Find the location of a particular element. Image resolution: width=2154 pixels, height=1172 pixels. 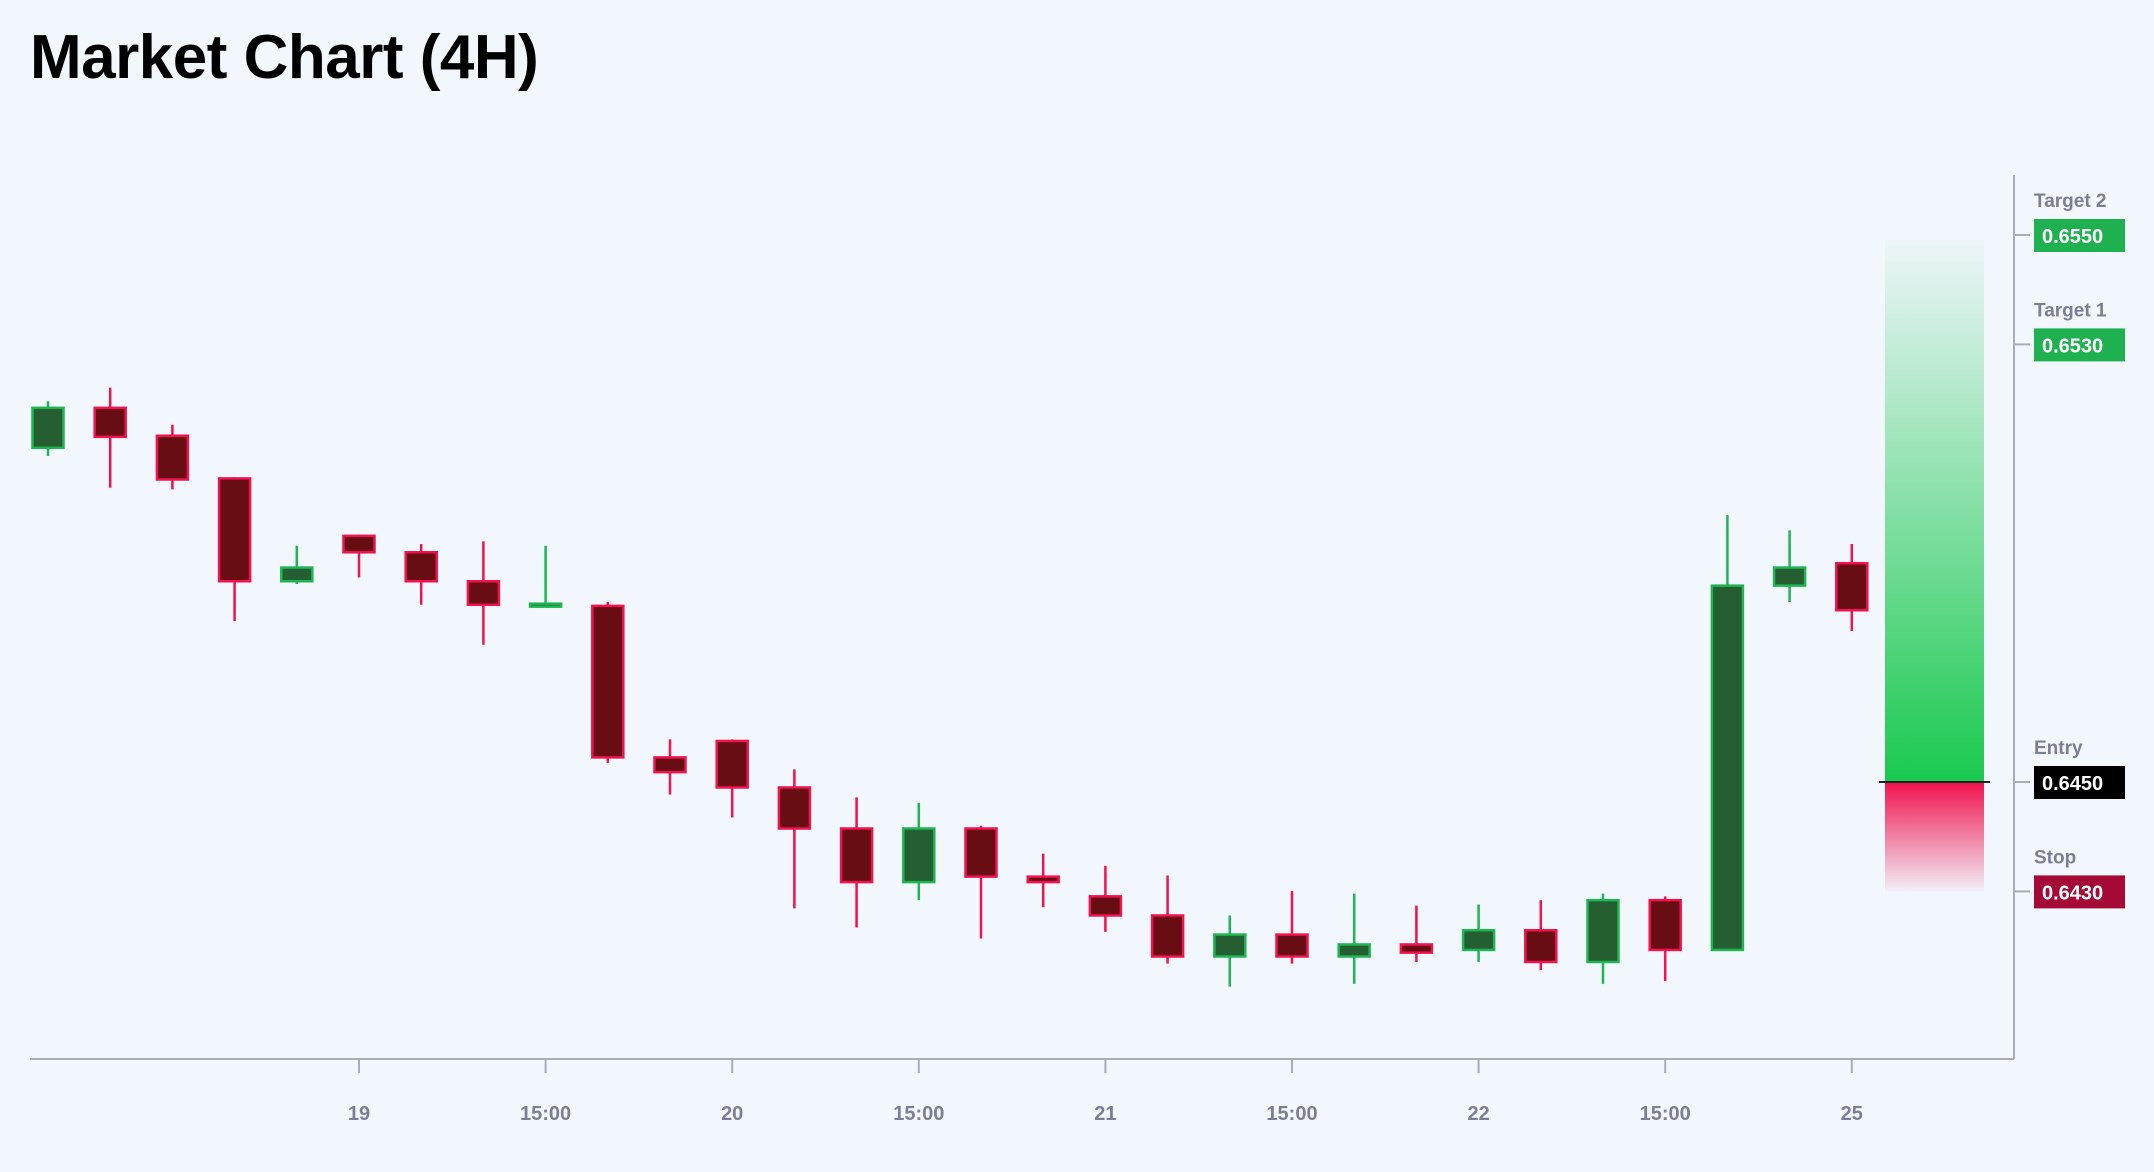

position-zone is located at coordinates (1934, 566).